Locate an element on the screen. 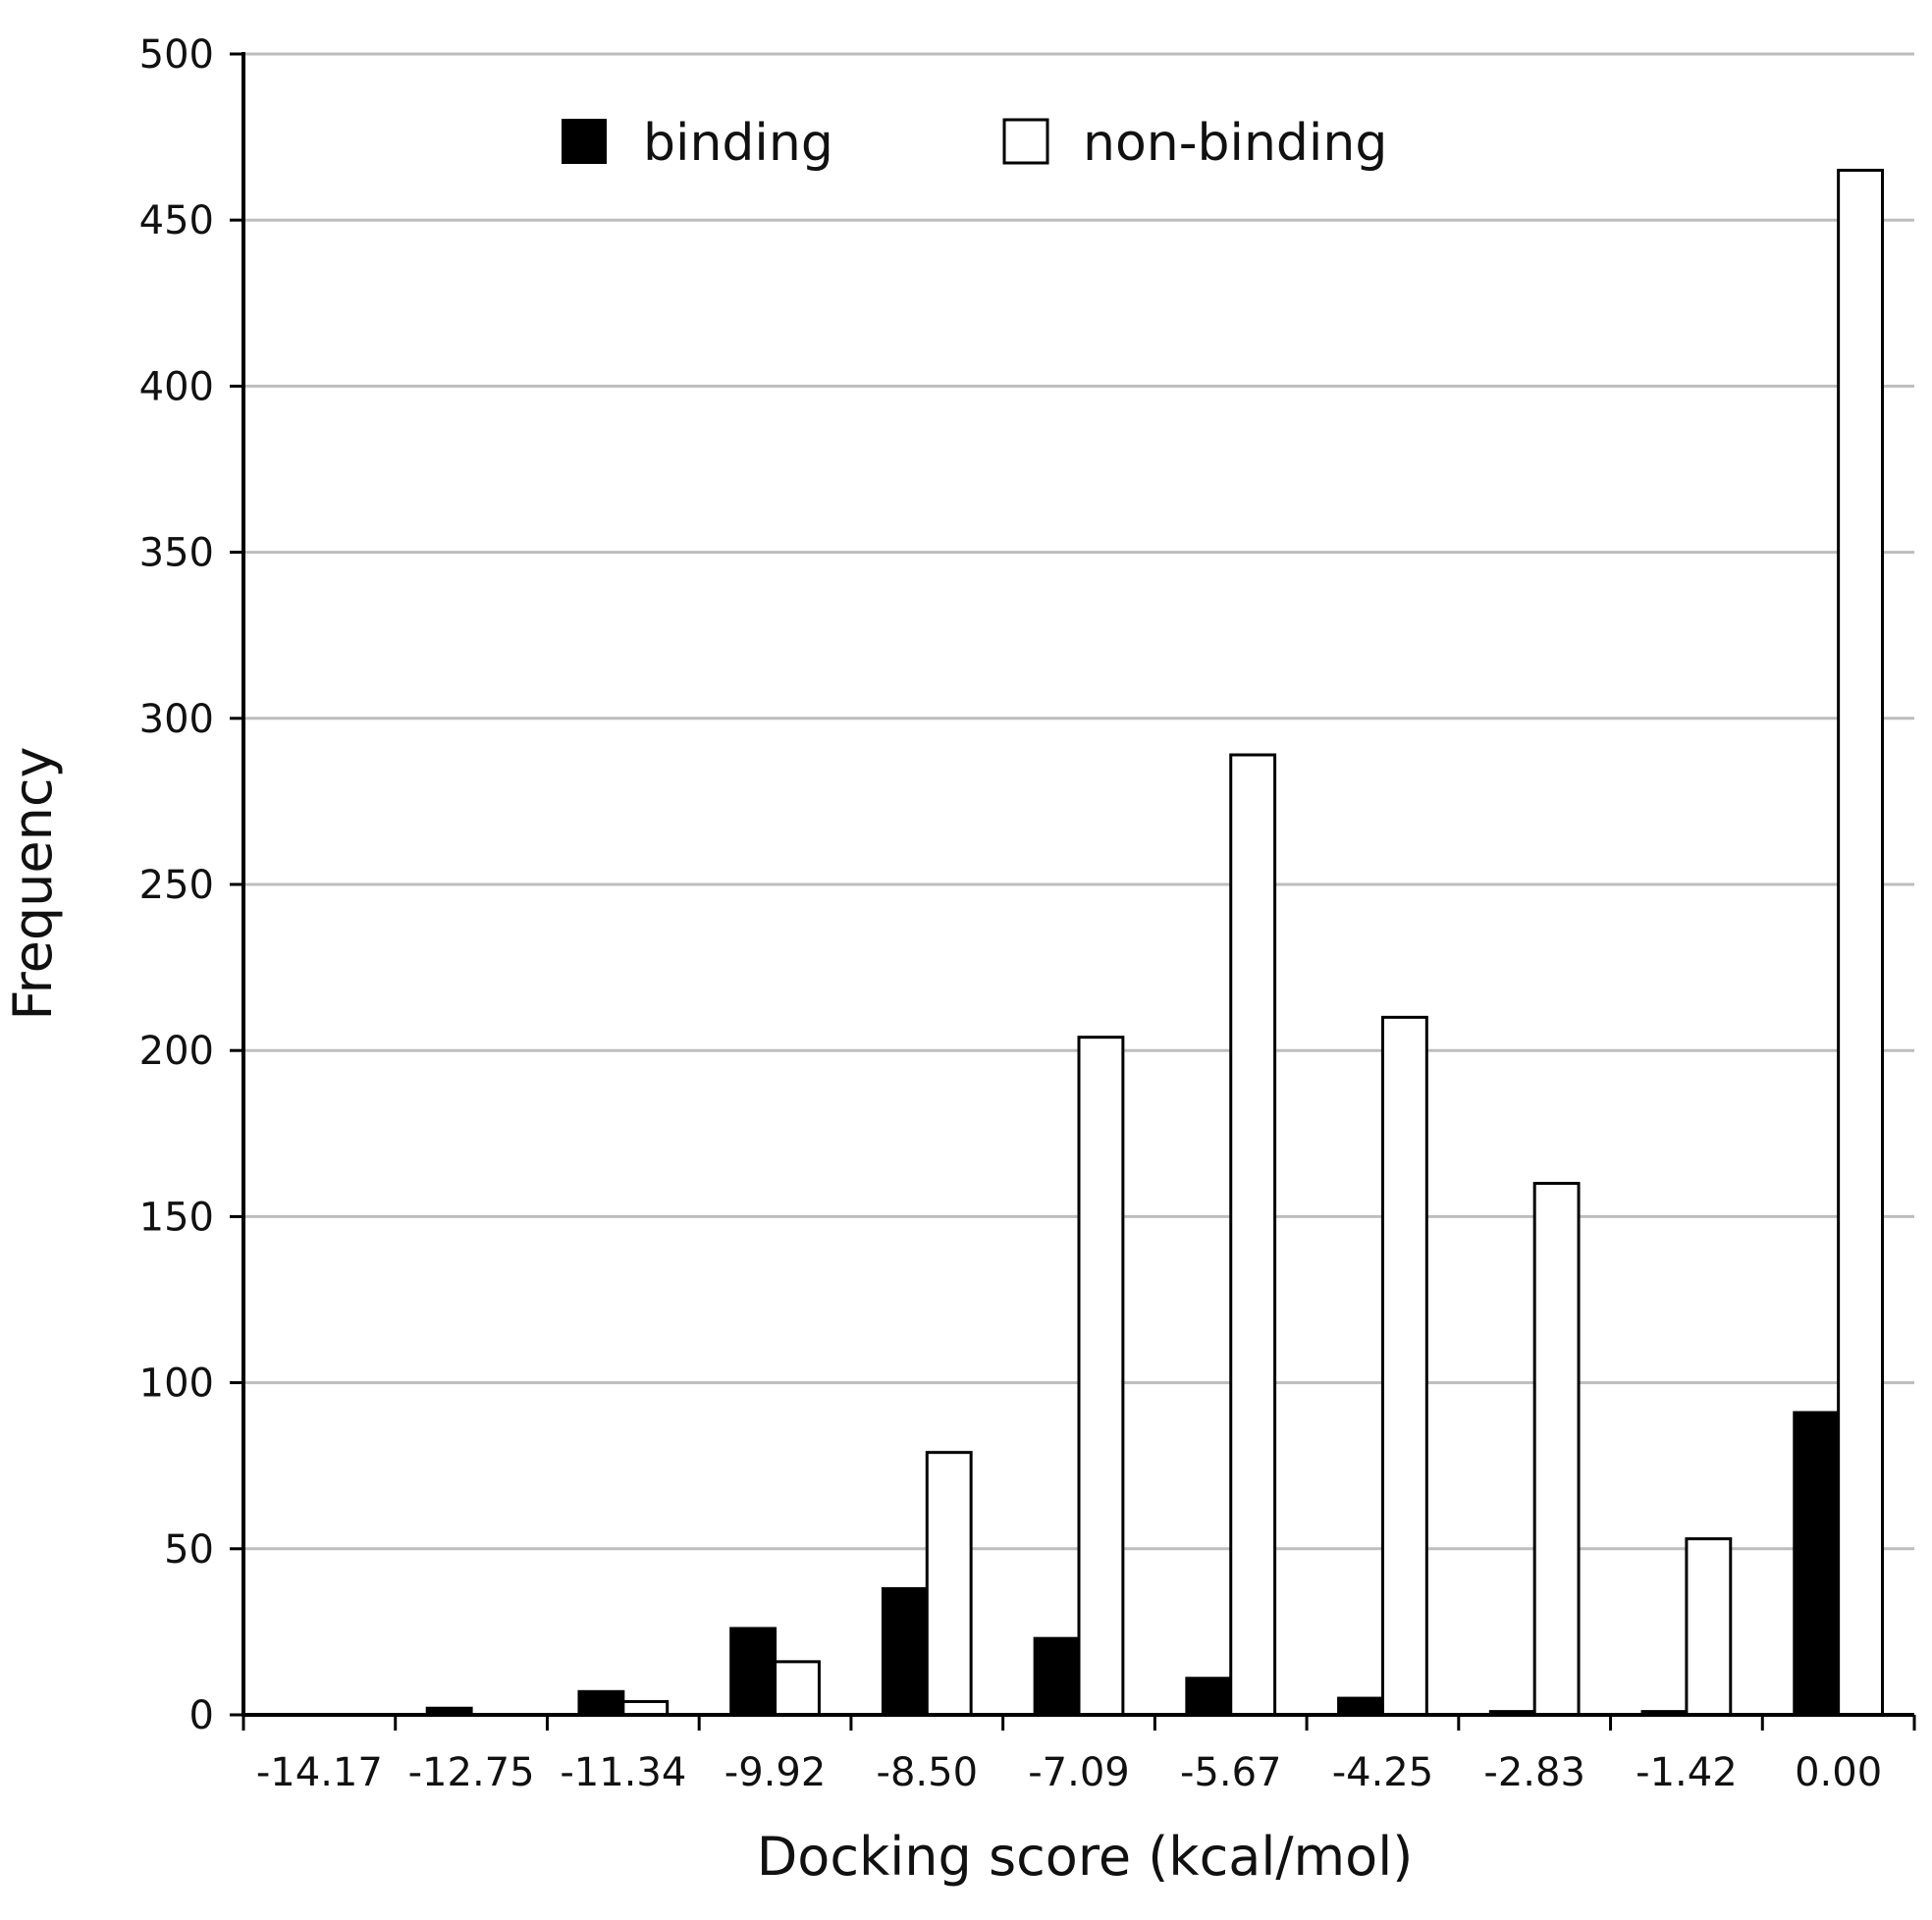 This screenshot has width=1932, height=1920. y-tick-label: 500 is located at coordinates (176, 55).